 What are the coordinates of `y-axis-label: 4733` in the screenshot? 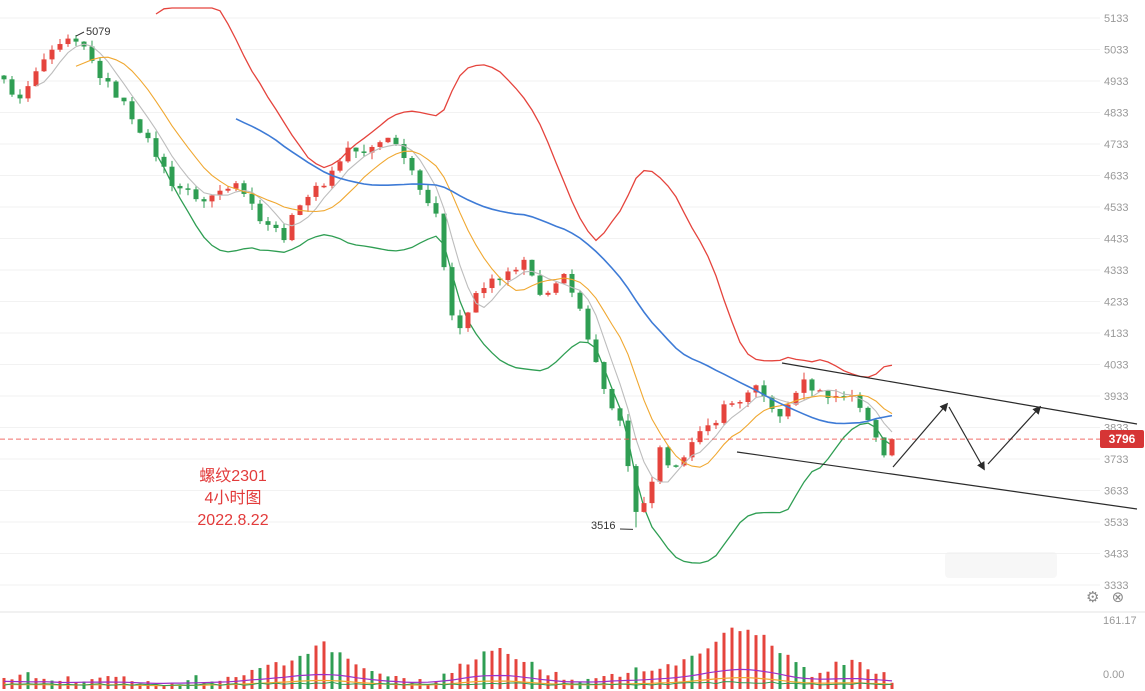 It's located at (1116, 145).